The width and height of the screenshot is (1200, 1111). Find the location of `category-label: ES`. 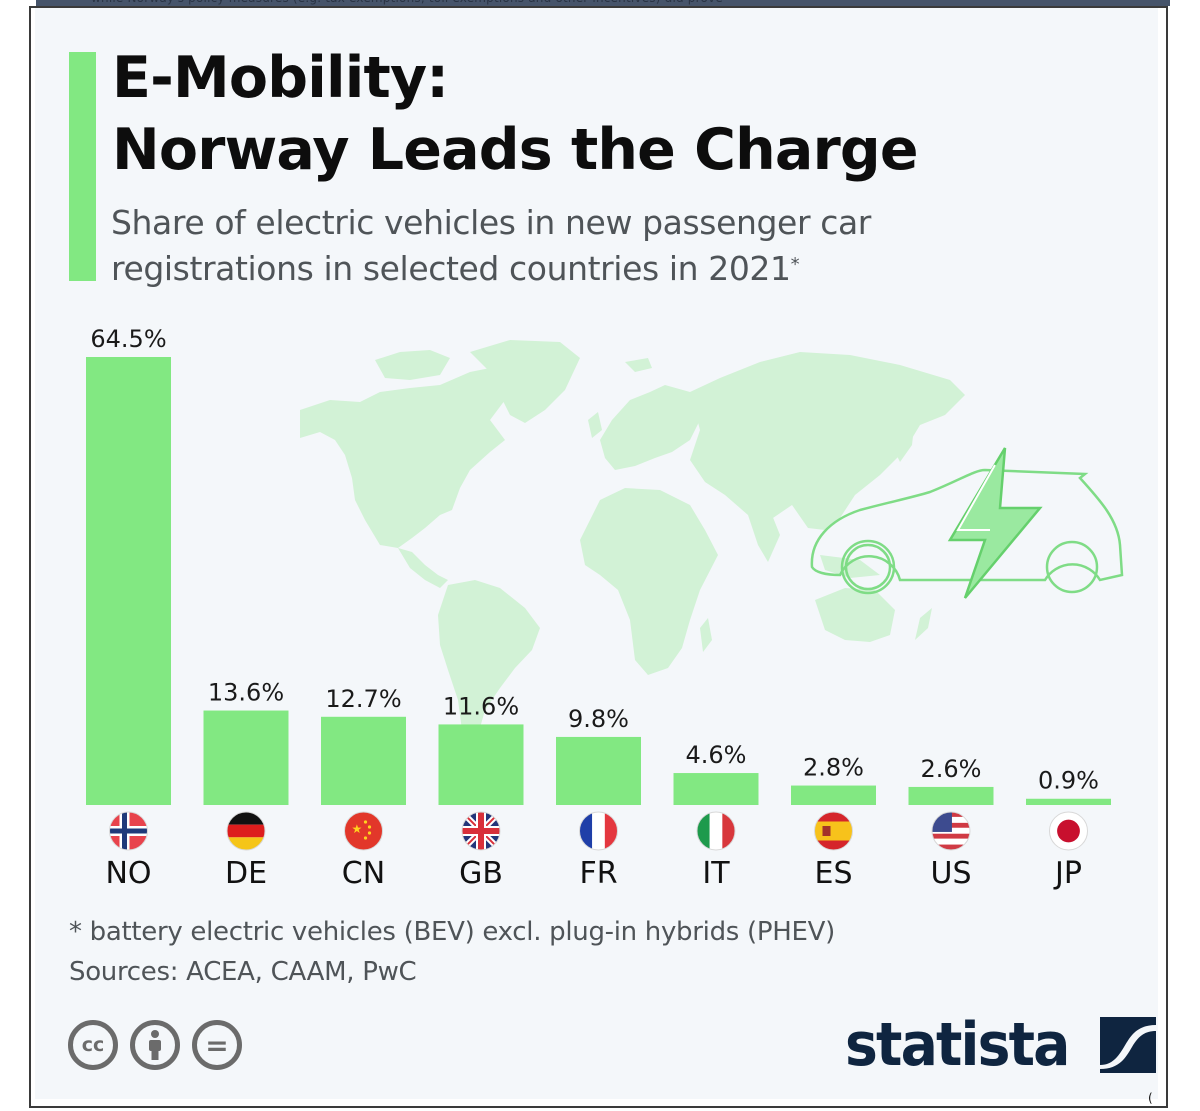

category-label: ES is located at coordinates (834, 873).